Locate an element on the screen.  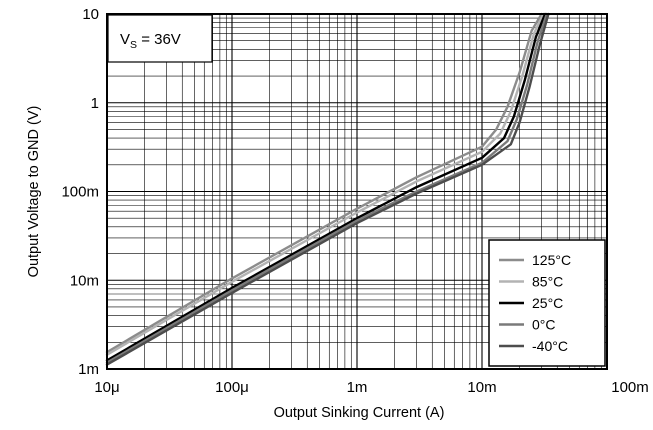
annotation-value: = 36V is located at coordinates (159, 39).